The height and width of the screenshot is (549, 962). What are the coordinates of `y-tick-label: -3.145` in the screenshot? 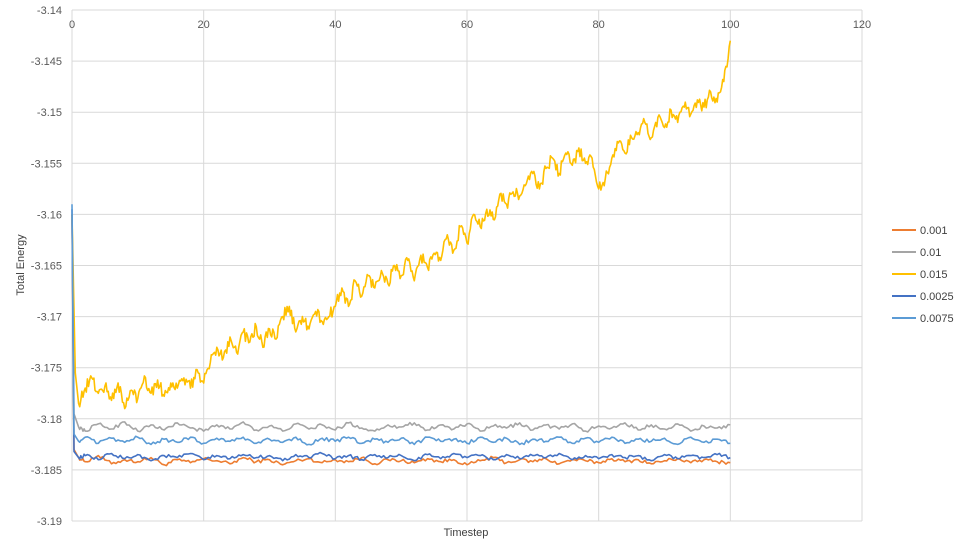 It's located at (46, 62).